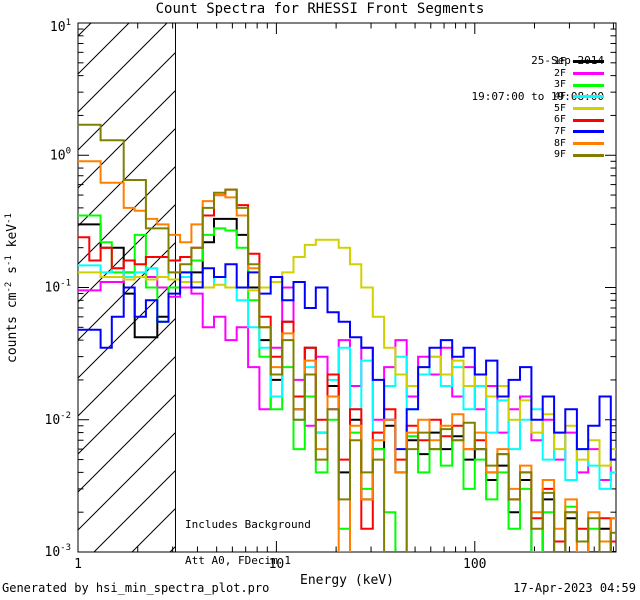 The height and width of the screenshot is (600, 640). I want to click on legend-item-3F: 3F, so click(579, 85).